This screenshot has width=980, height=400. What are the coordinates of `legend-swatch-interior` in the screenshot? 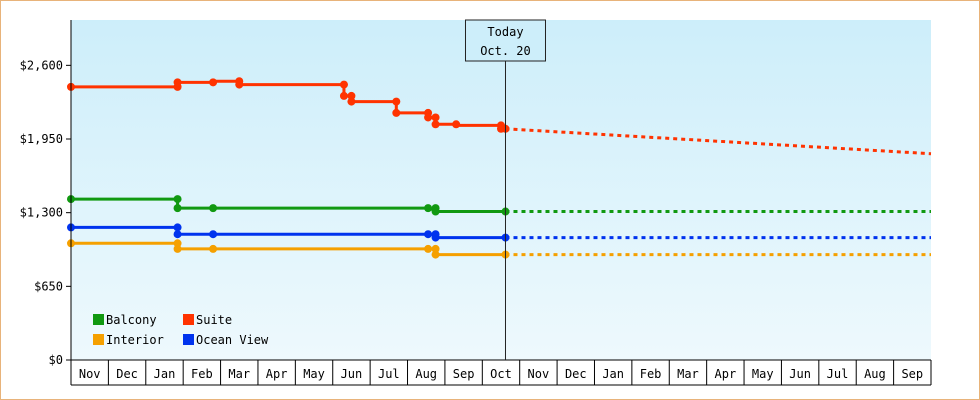 It's located at (98, 339).